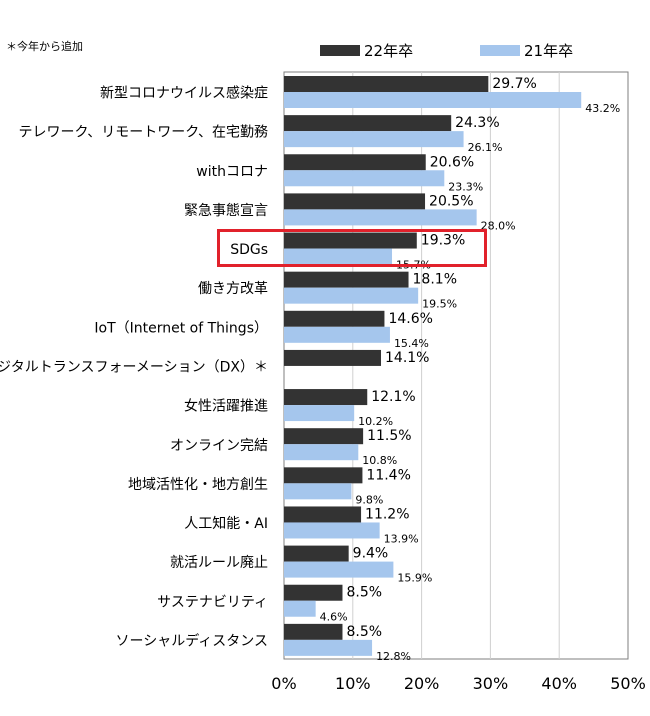 This screenshot has height=716, width=650. I want to click on category-label: テレワーク、リモートワーク、在宅勤務, so click(143, 133).